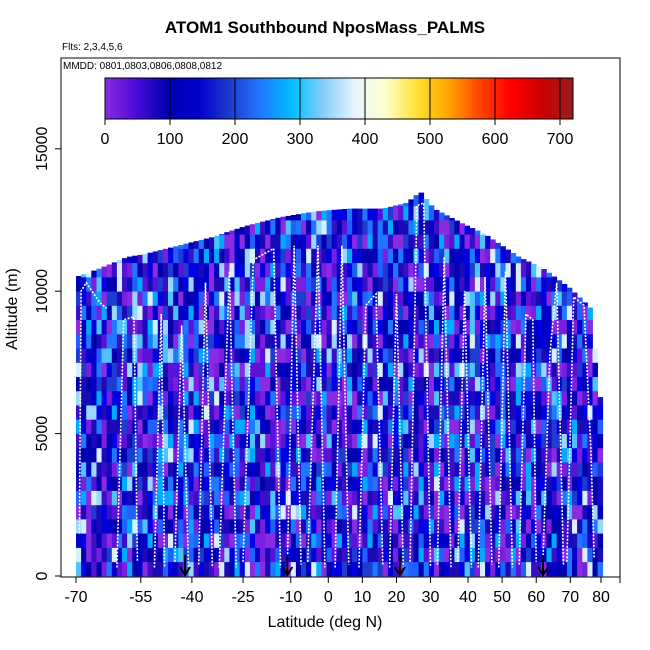  I want to click on x-tick-label: -10, so click(290, 597).